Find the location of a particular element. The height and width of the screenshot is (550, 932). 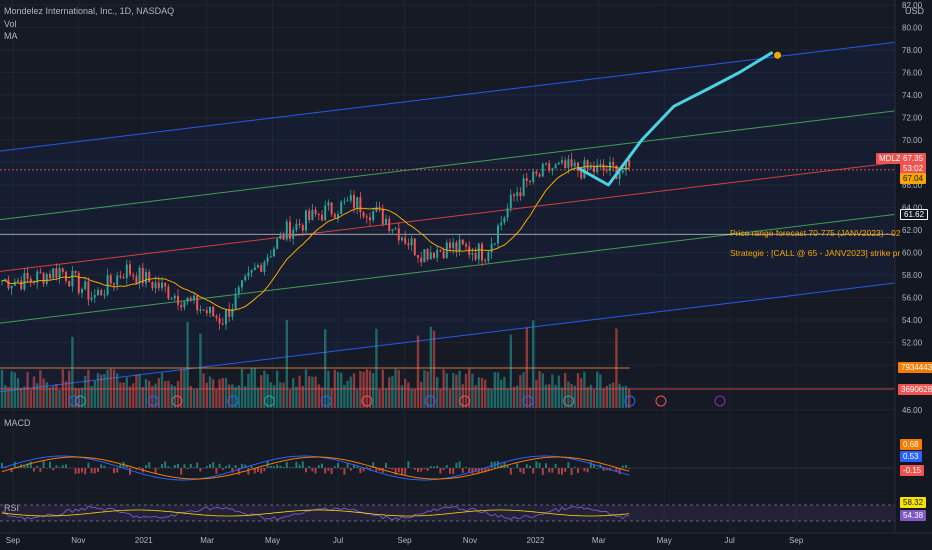

forecast-end-marker is located at coordinates (778, 55).